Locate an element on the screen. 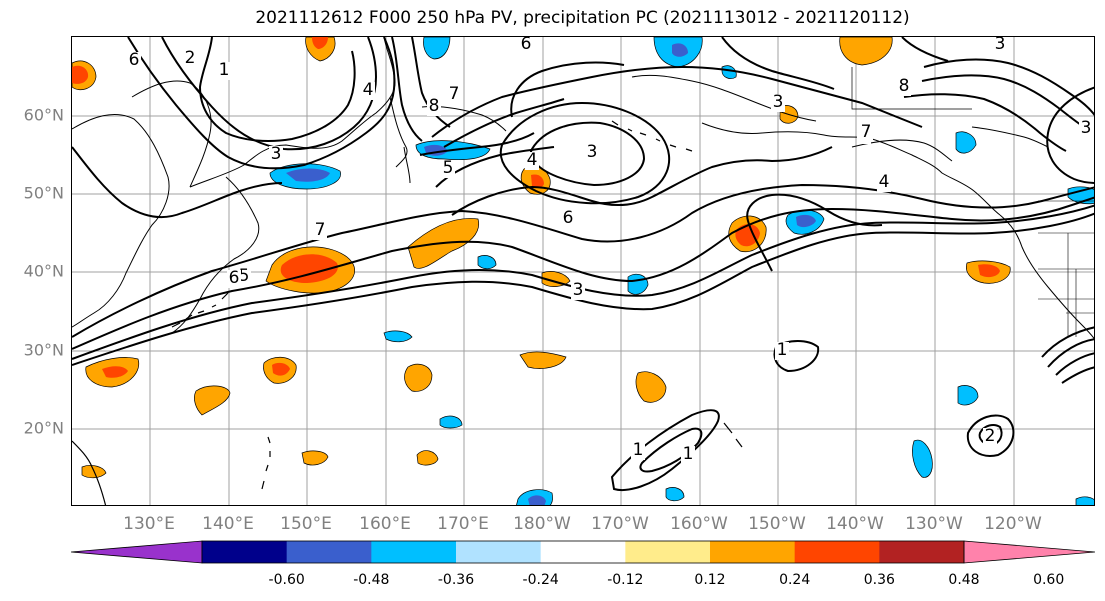 The image size is (1105, 601). colorbar-tick-label: 0.24 is located at coordinates (795, 580).